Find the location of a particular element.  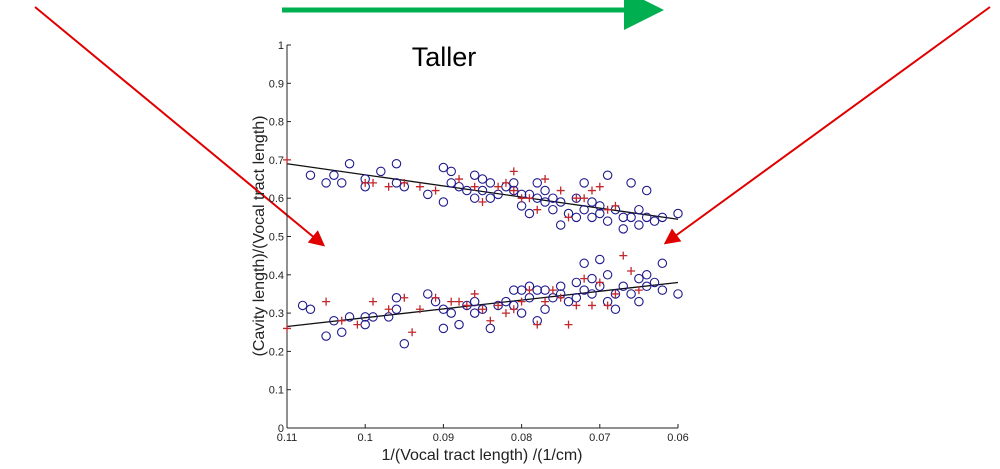

x-tick-label: 0.09 is located at coordinates (443, 438).